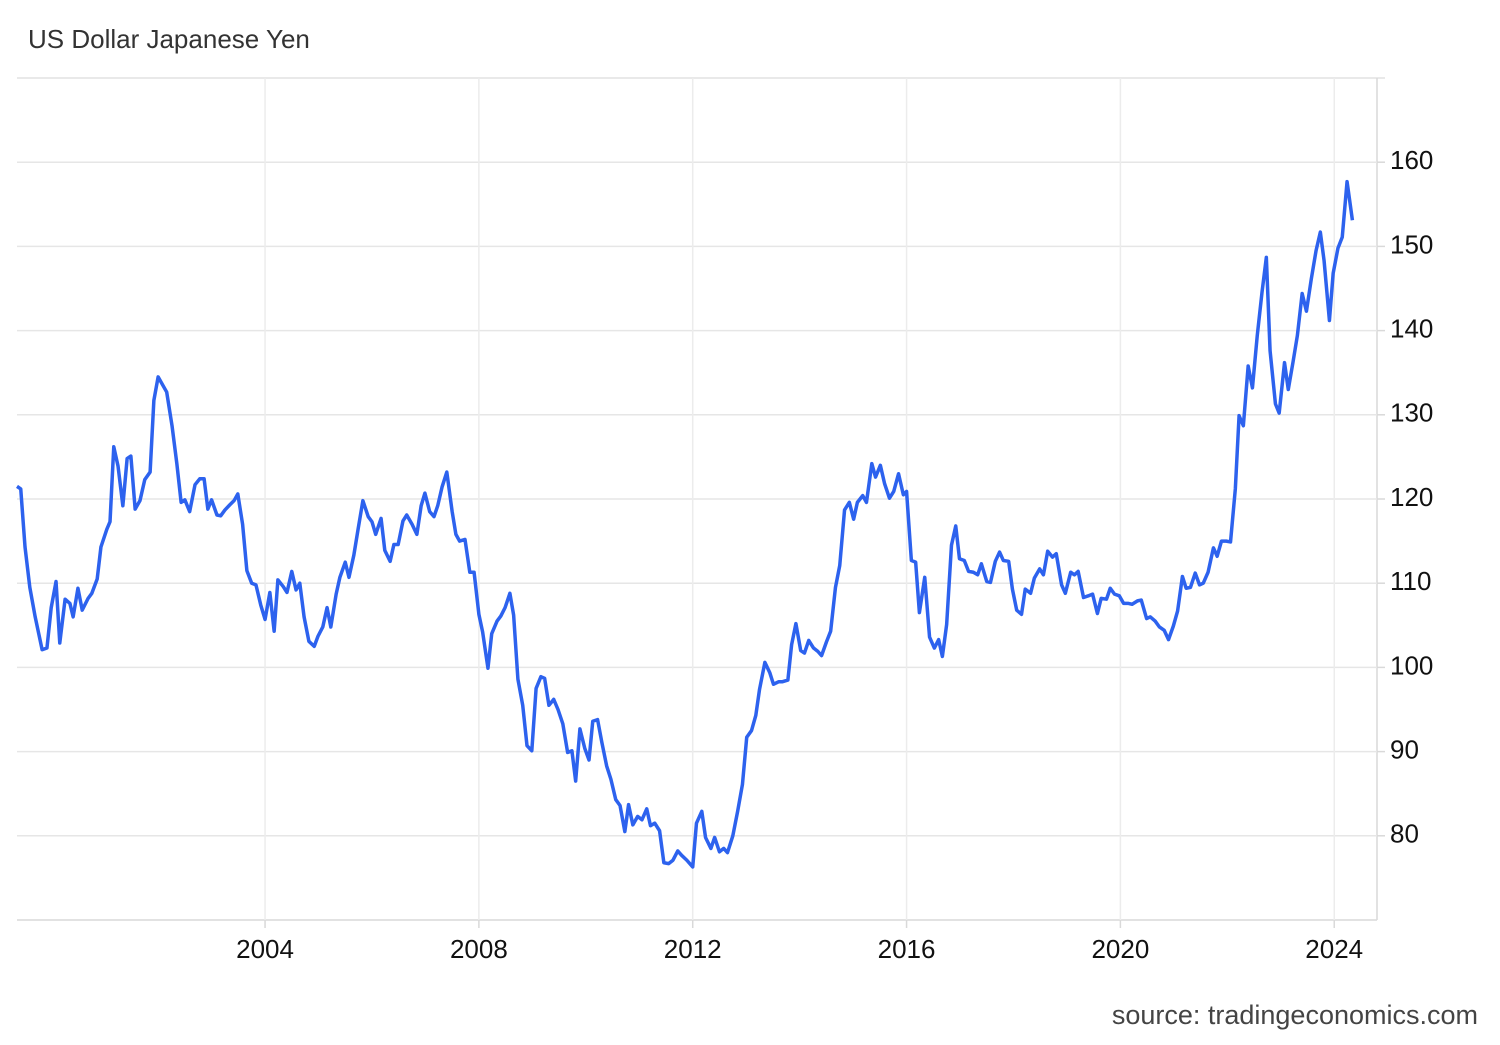 The height and width of the screenshot is (1045, 1500). I want to click on x-tick-label: 2024, so click(1334, 949).